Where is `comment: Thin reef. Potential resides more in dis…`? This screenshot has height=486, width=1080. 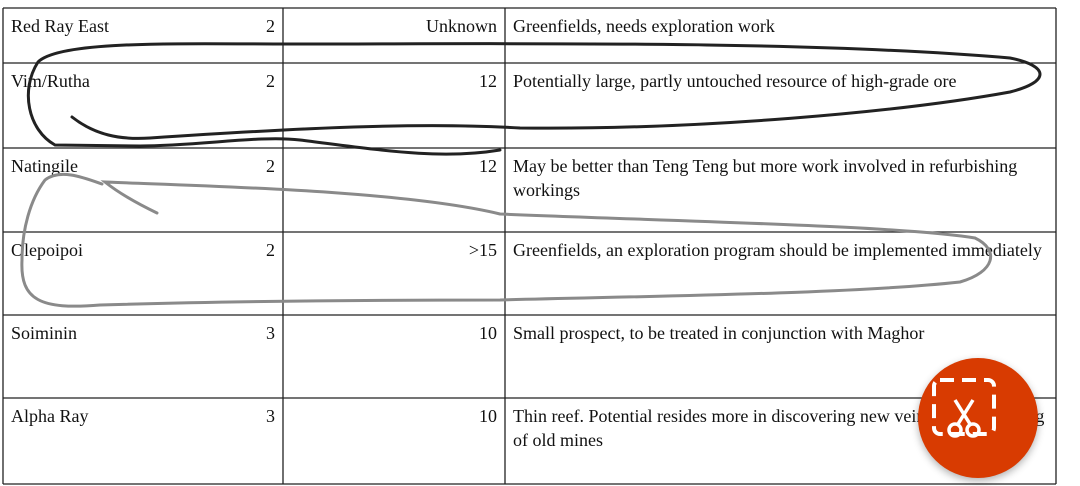 comment: Thin reef. Potential resides more in dis… is located at coordinates (779, 428).